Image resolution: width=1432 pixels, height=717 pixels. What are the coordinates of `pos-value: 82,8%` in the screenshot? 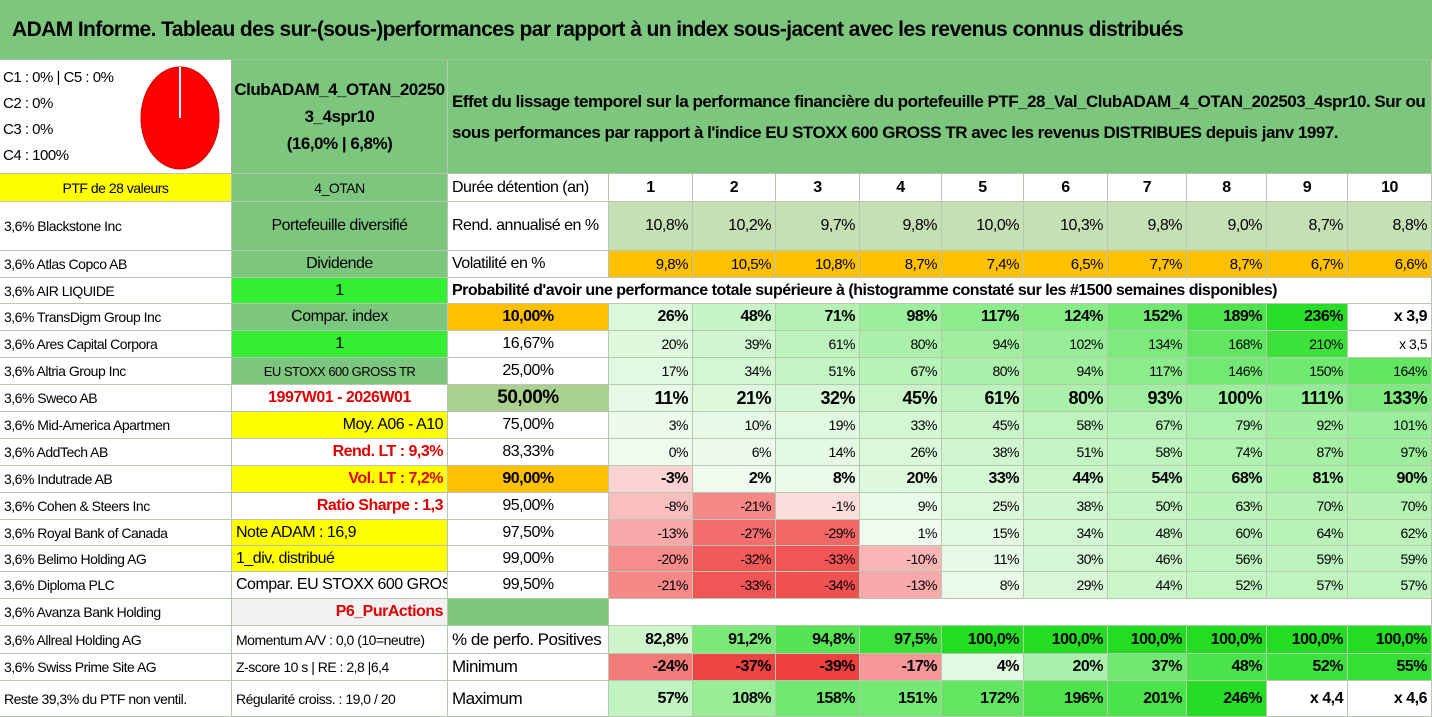 It's located at (651, 640).